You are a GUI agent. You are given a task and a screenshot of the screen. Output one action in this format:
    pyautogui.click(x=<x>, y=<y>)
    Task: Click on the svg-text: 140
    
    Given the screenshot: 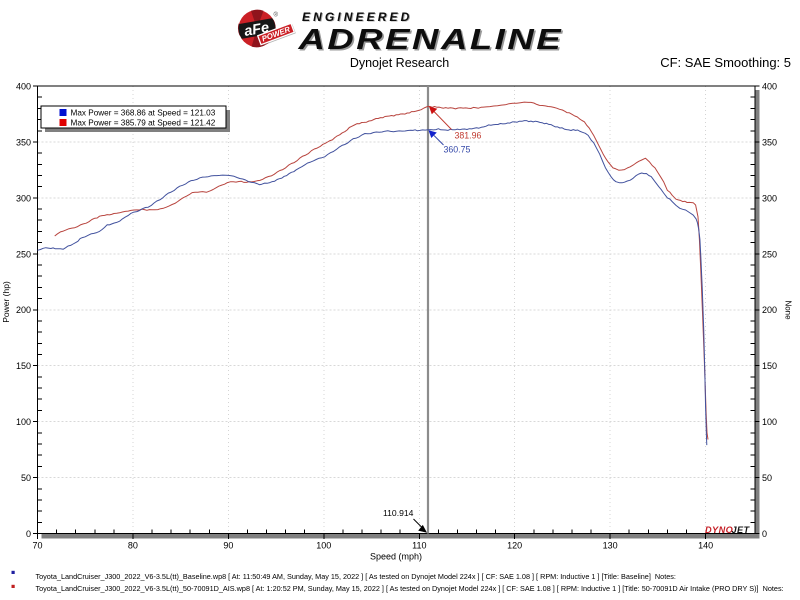 What is the action you would take?
    pyautogui.click(x=705, y=546)
    